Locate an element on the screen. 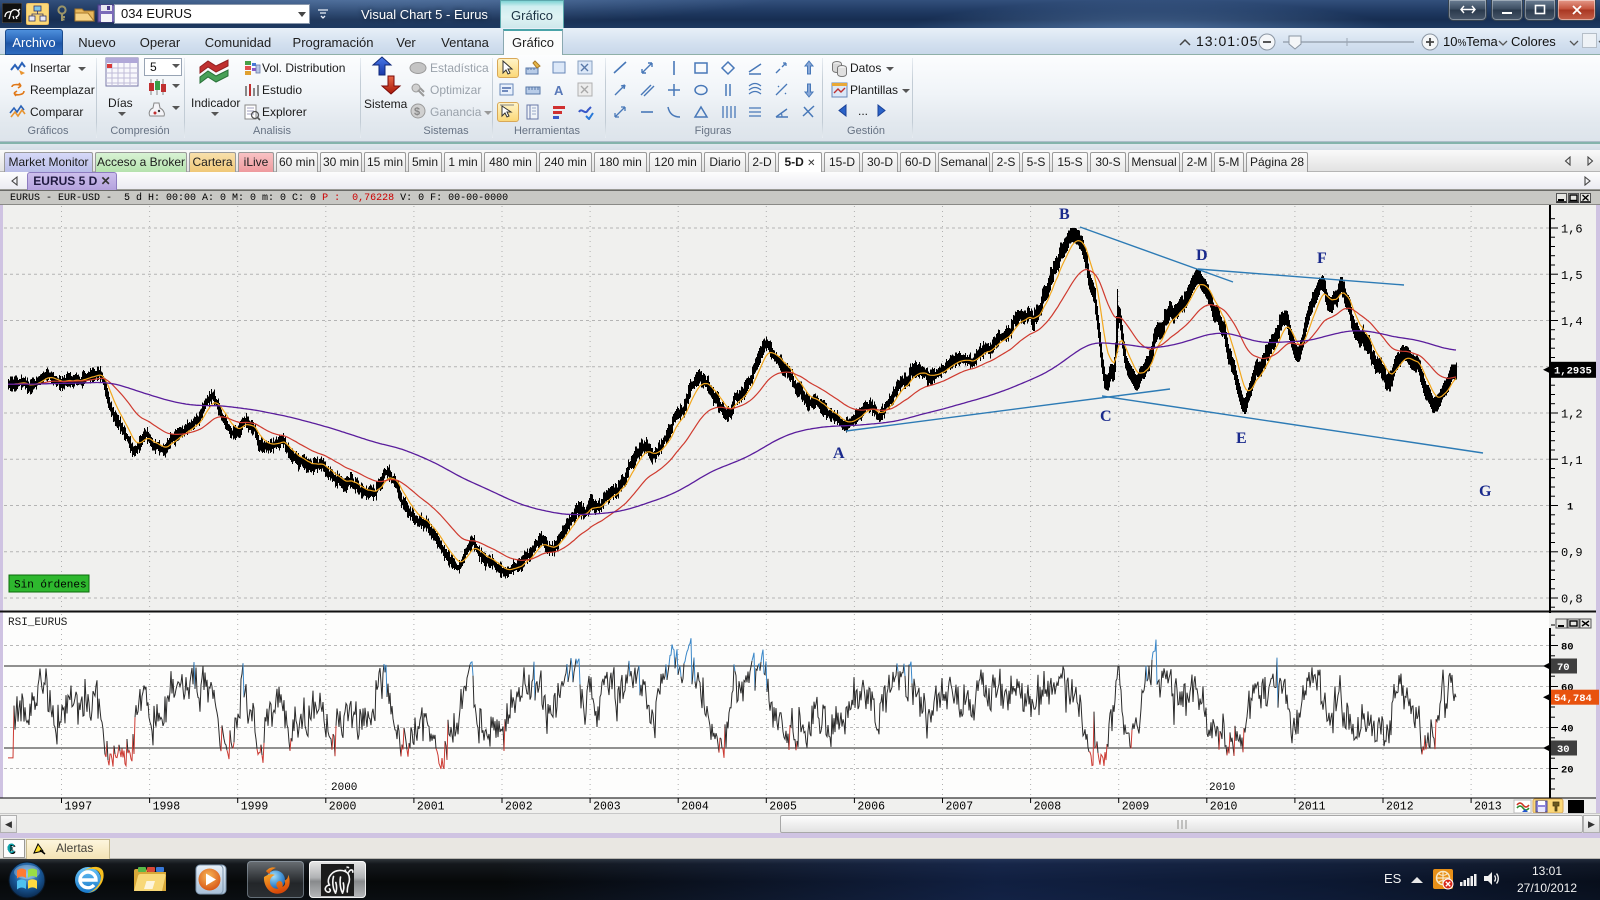  svg-text: Sin órdenes is located at coordinates (50, 586).